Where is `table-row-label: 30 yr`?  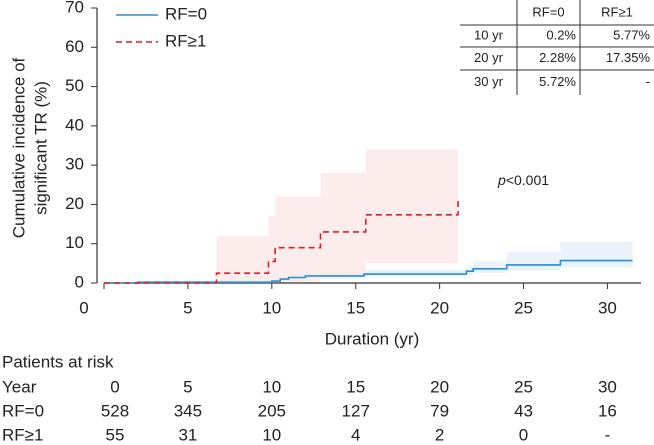 table-row-label: 30 yr is located at coordinates (489, 81).